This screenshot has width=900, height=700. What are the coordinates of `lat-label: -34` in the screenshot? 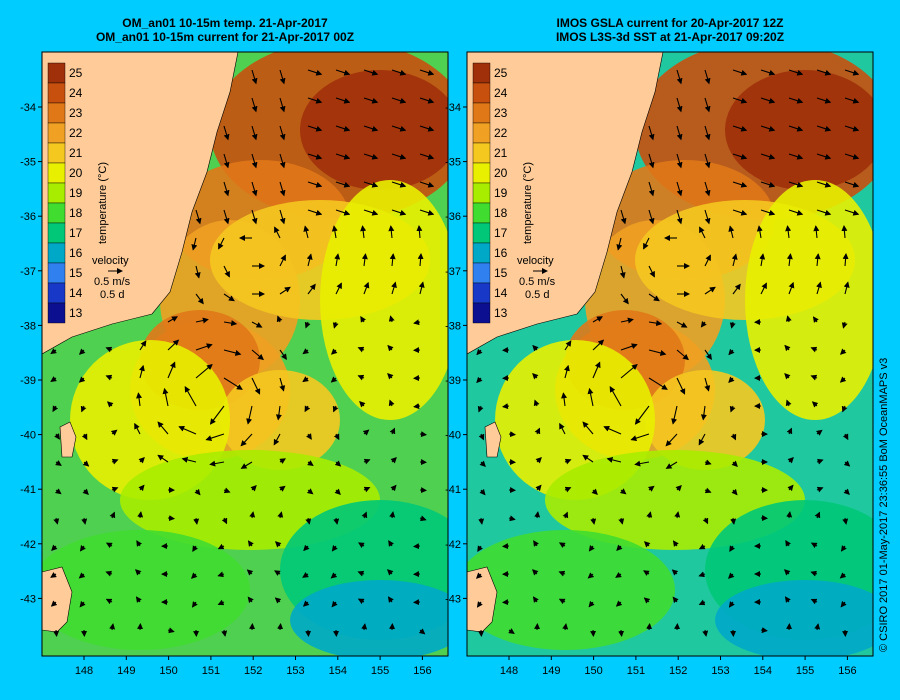 It's located at (453, 108).